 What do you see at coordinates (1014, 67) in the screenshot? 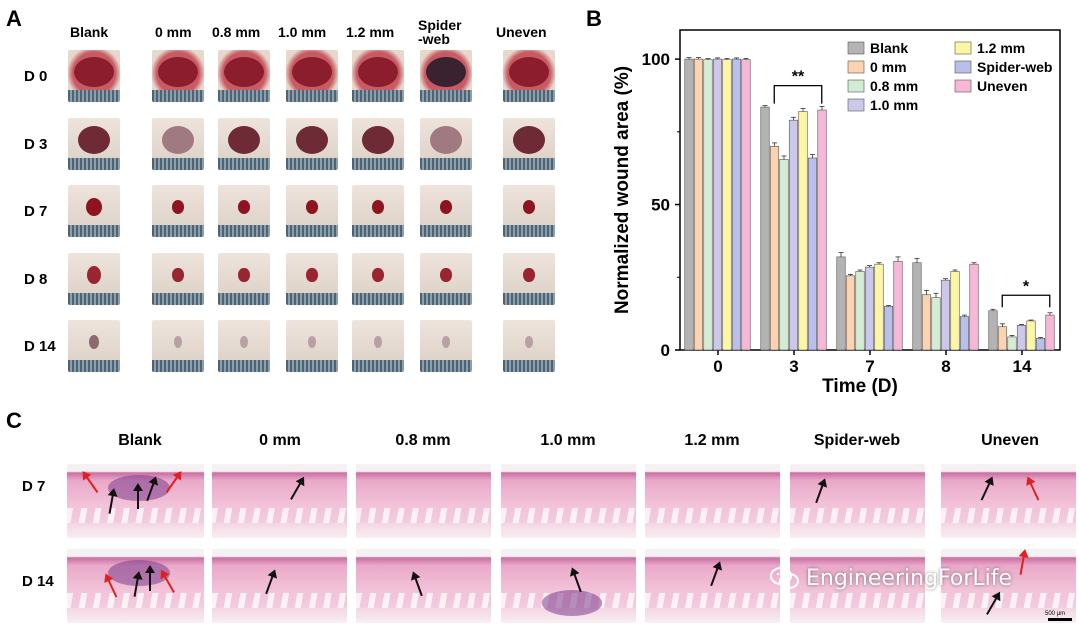
I see `legend-label: Spider-web` at bounding box center [1014, 67].